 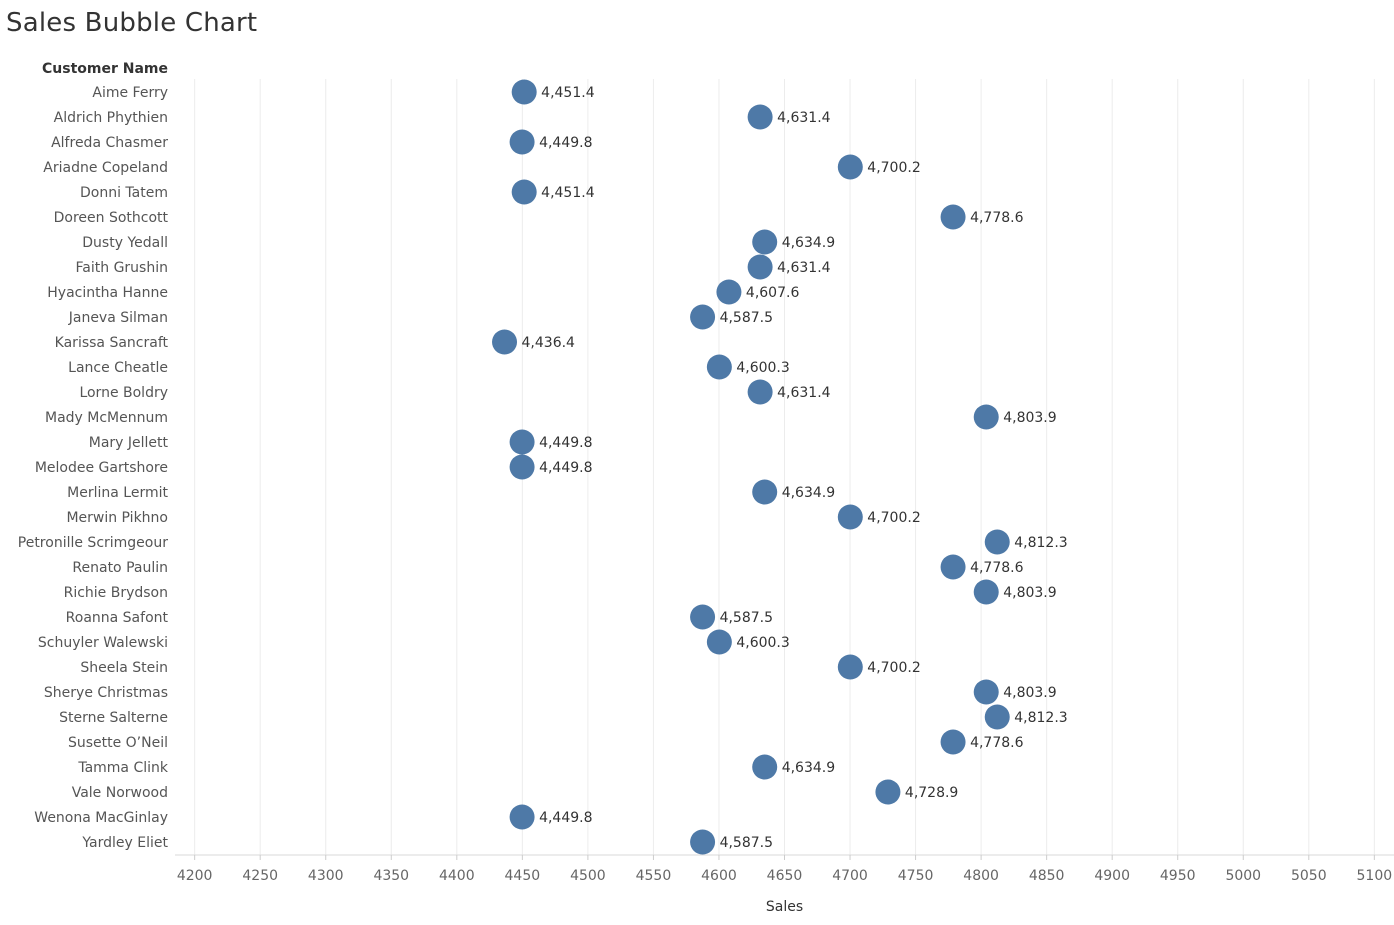 I want to click on row-label: Alfreda Chasmer, so click(x=109, y=143).